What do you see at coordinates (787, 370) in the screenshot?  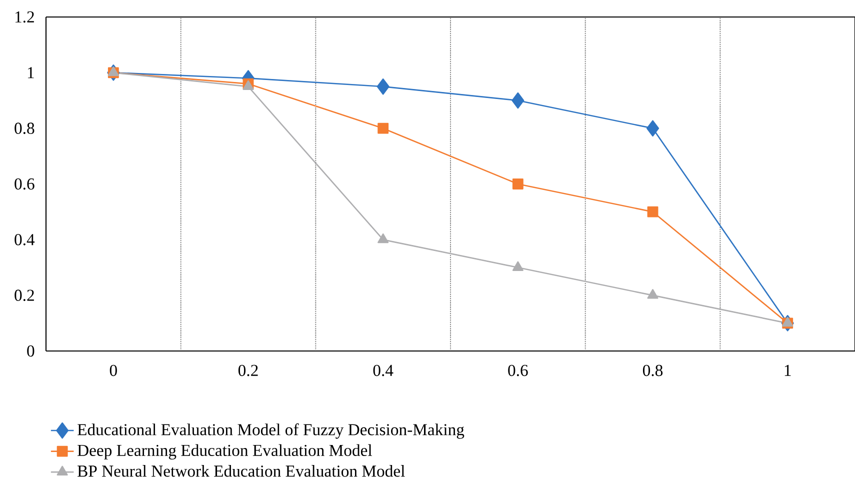 I see `x-tick-label: 1` at bounding box center [787, 370].